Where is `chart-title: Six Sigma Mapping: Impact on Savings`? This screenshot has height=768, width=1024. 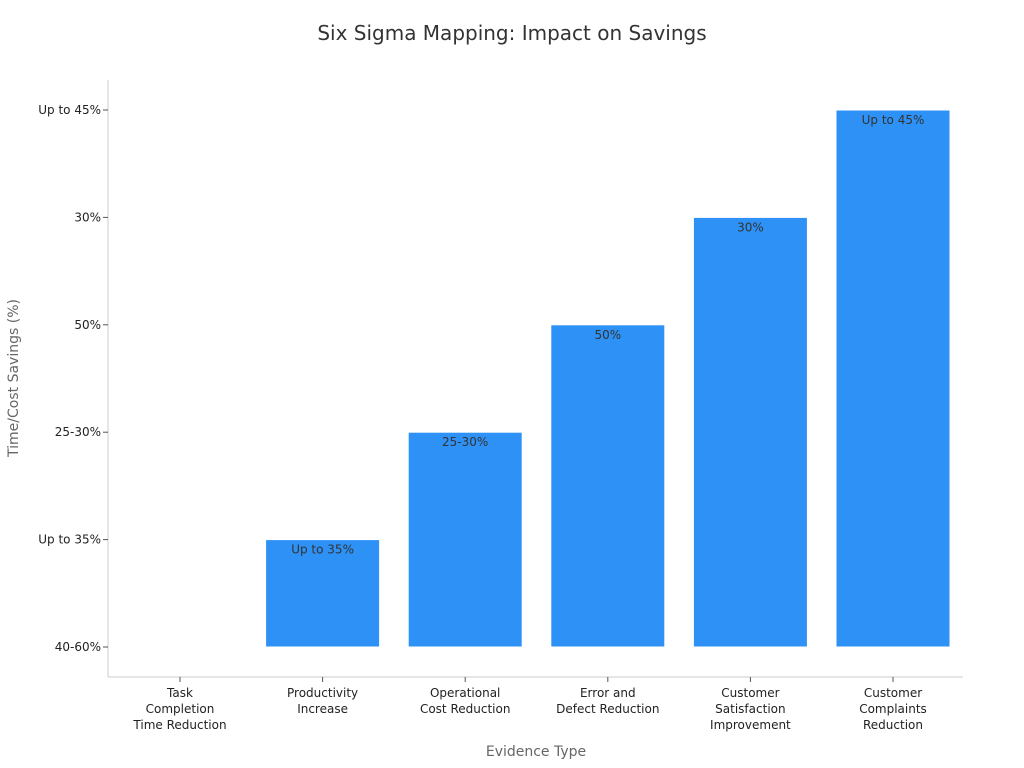
chart-title: Six Sigma Mapping: Impact on Savings is located at coordinates (511, 33).